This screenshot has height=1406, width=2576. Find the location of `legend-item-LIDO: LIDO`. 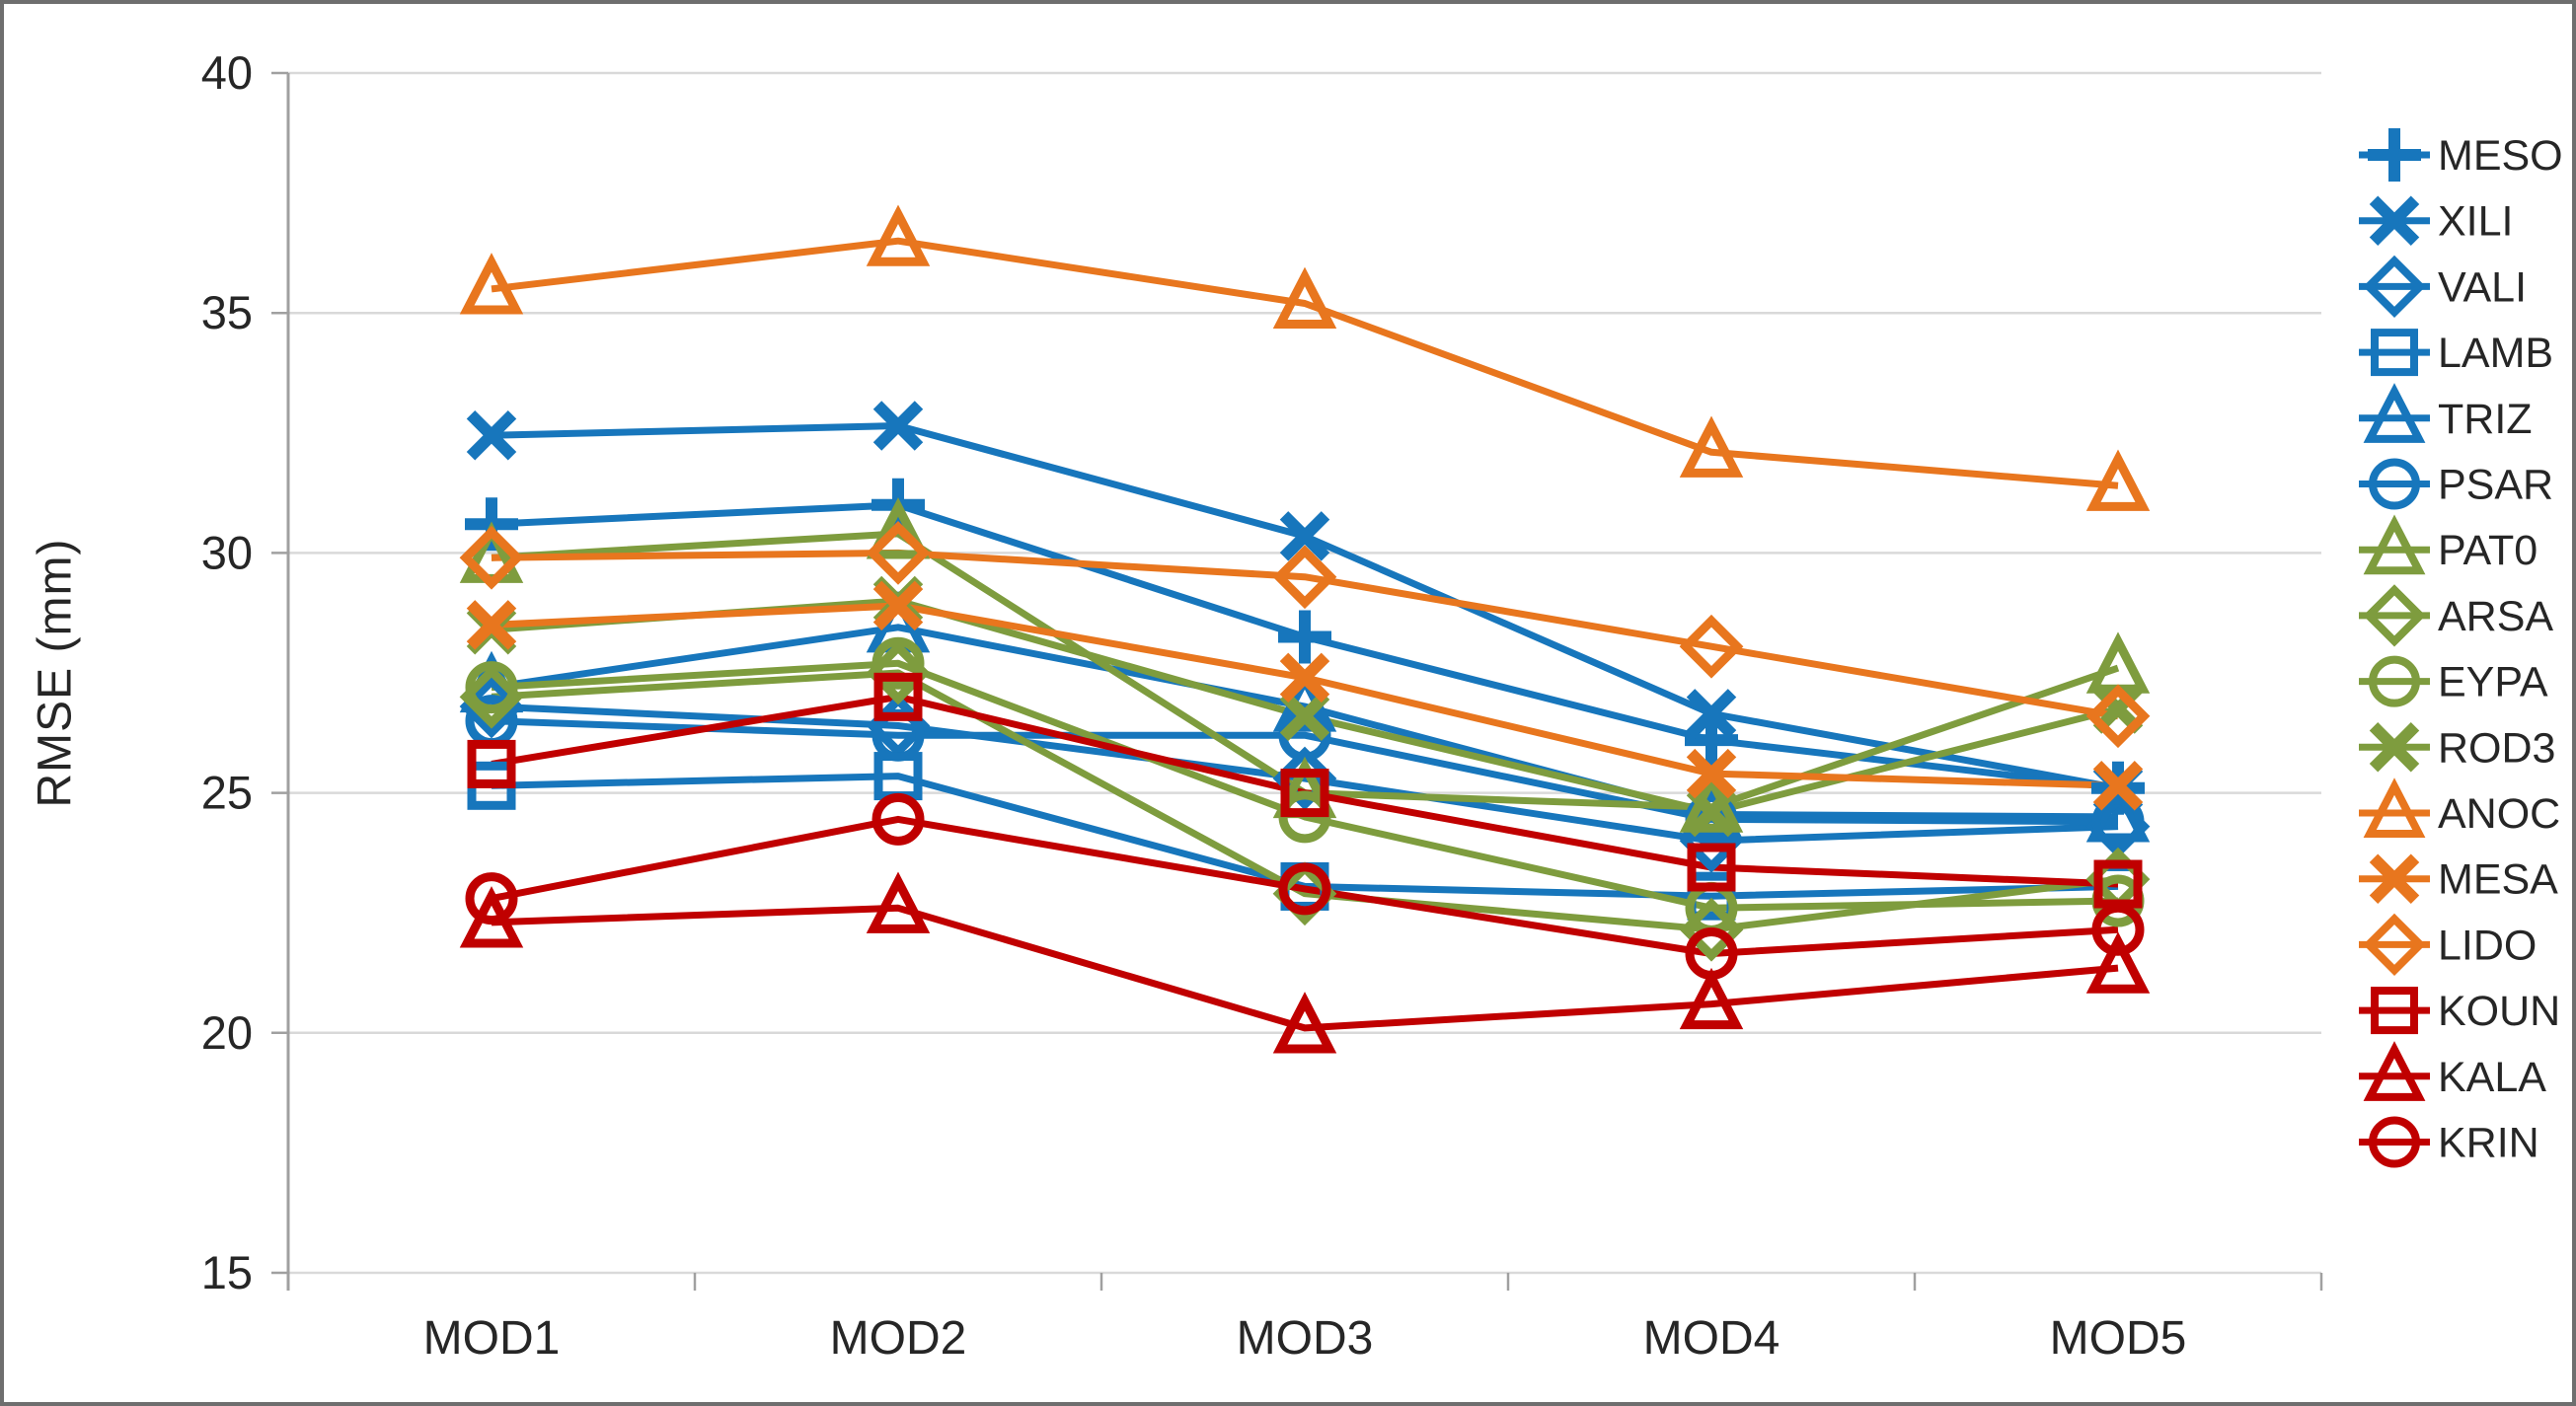

legend-item-LIDO: LIDO is located at coordinates (2448, 945).